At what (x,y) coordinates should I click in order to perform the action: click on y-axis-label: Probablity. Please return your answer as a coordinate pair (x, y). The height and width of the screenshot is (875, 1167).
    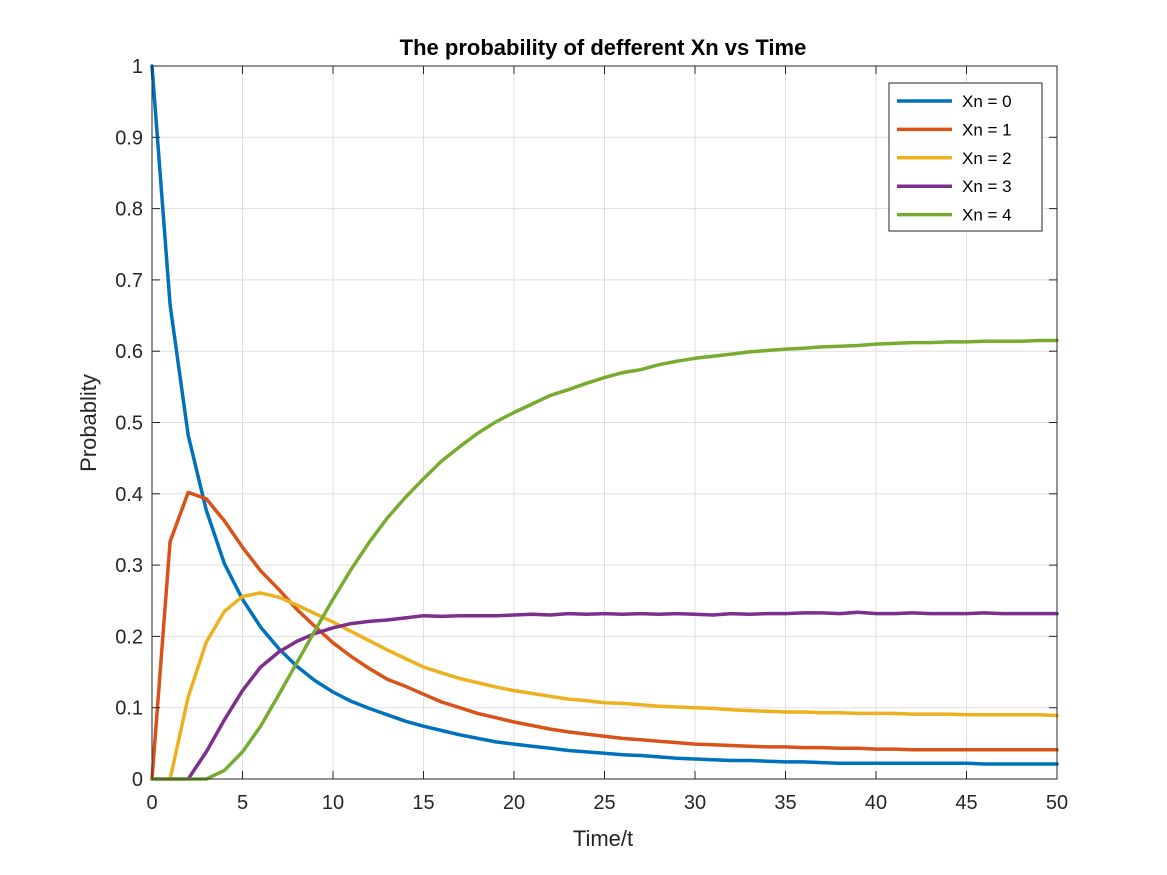
    Looking at the image, I should click on (88, 423).